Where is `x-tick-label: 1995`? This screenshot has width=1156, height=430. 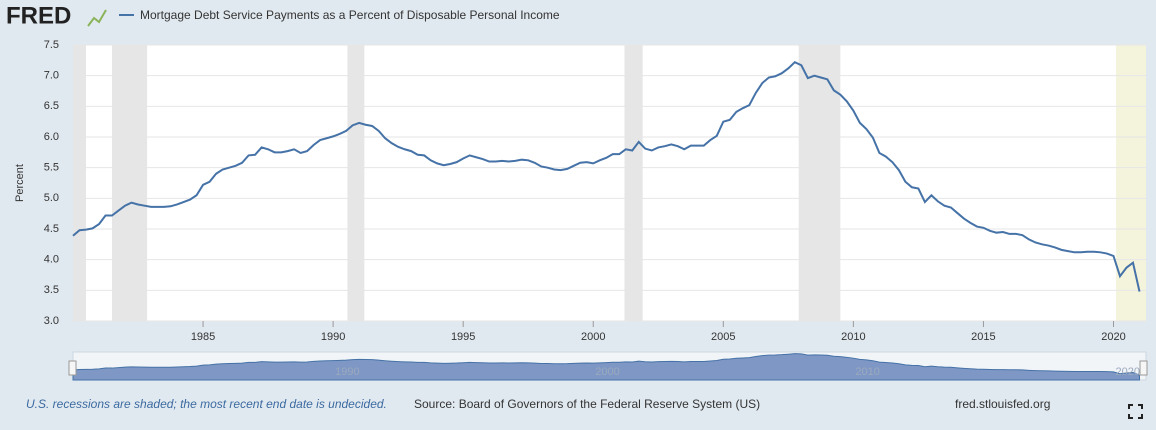
x-tick-label: 1995 is located at coordinates (463, 337).